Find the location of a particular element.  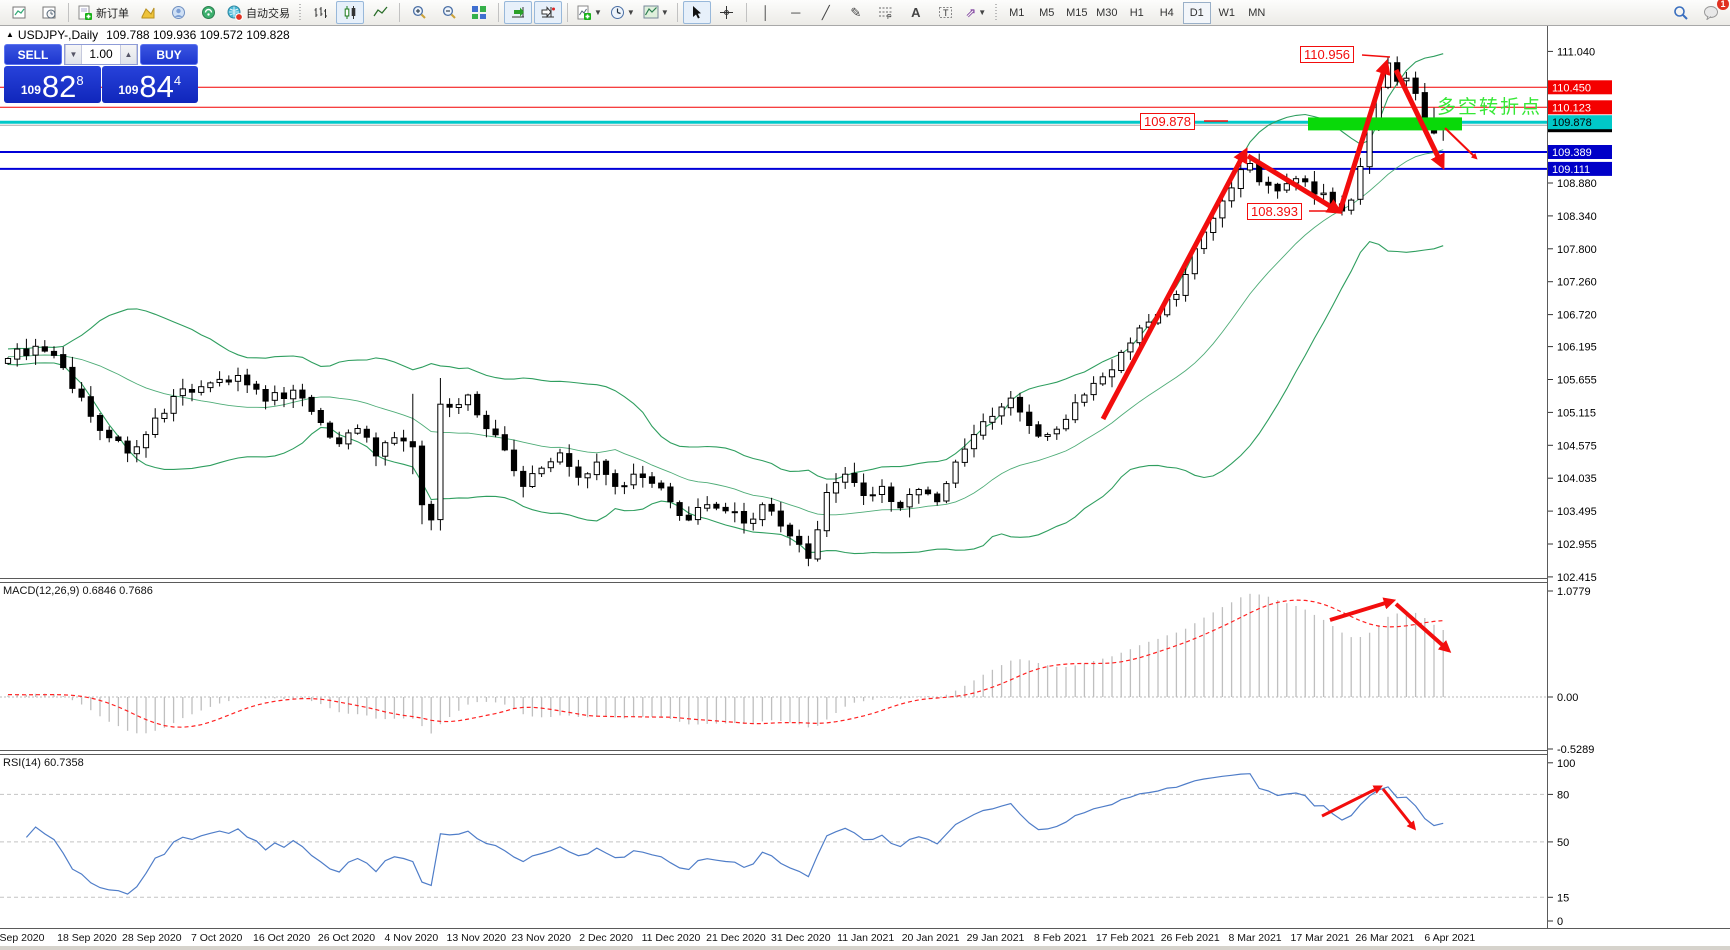

annotation-support-price: 109.878 is located at coordinates (1167, 121).